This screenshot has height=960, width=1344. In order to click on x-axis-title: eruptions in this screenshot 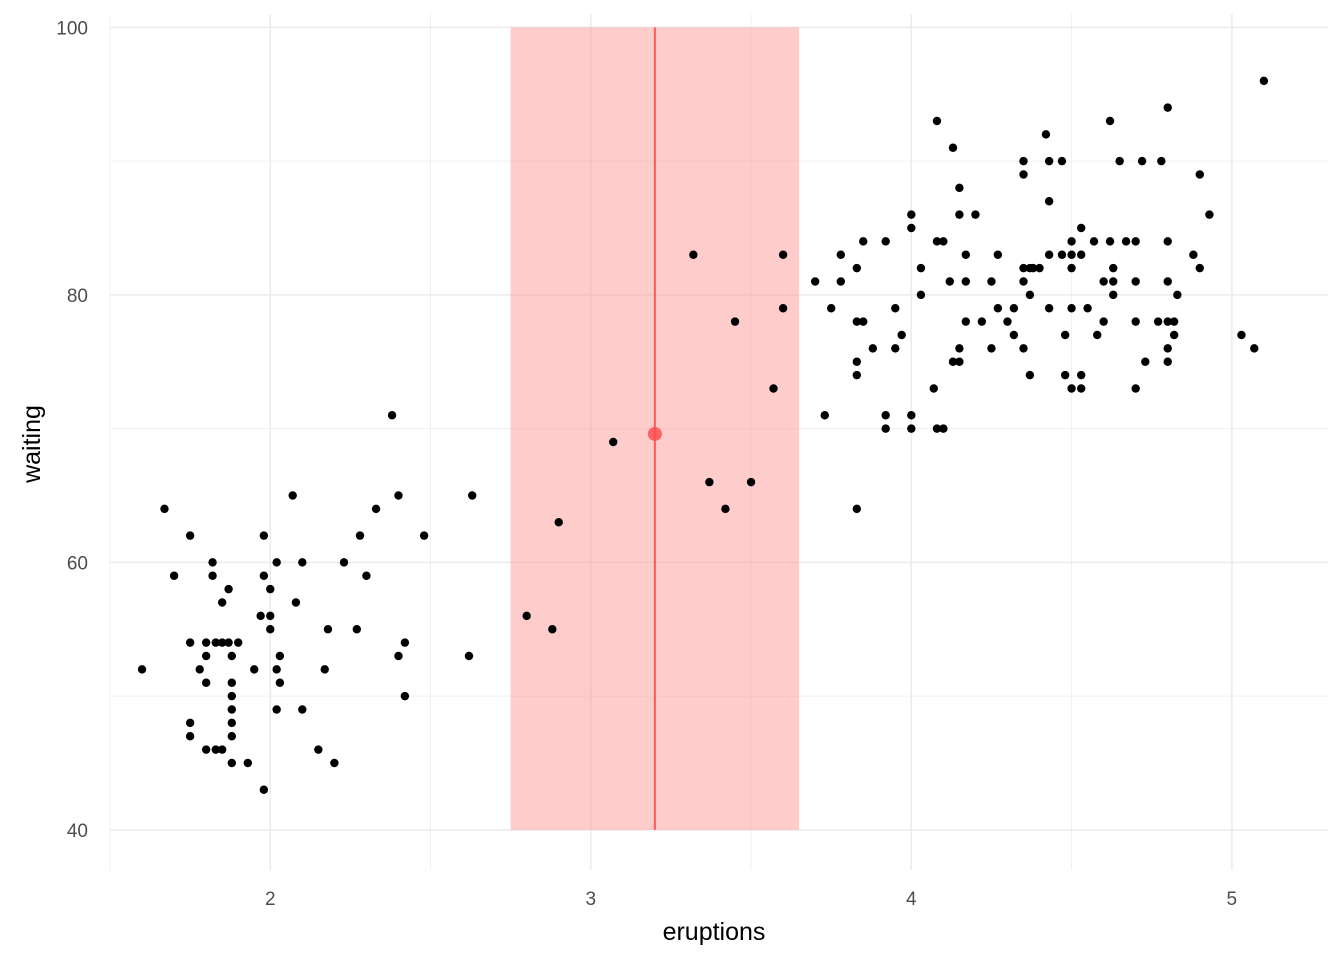, I will do `click(714, 932)`.